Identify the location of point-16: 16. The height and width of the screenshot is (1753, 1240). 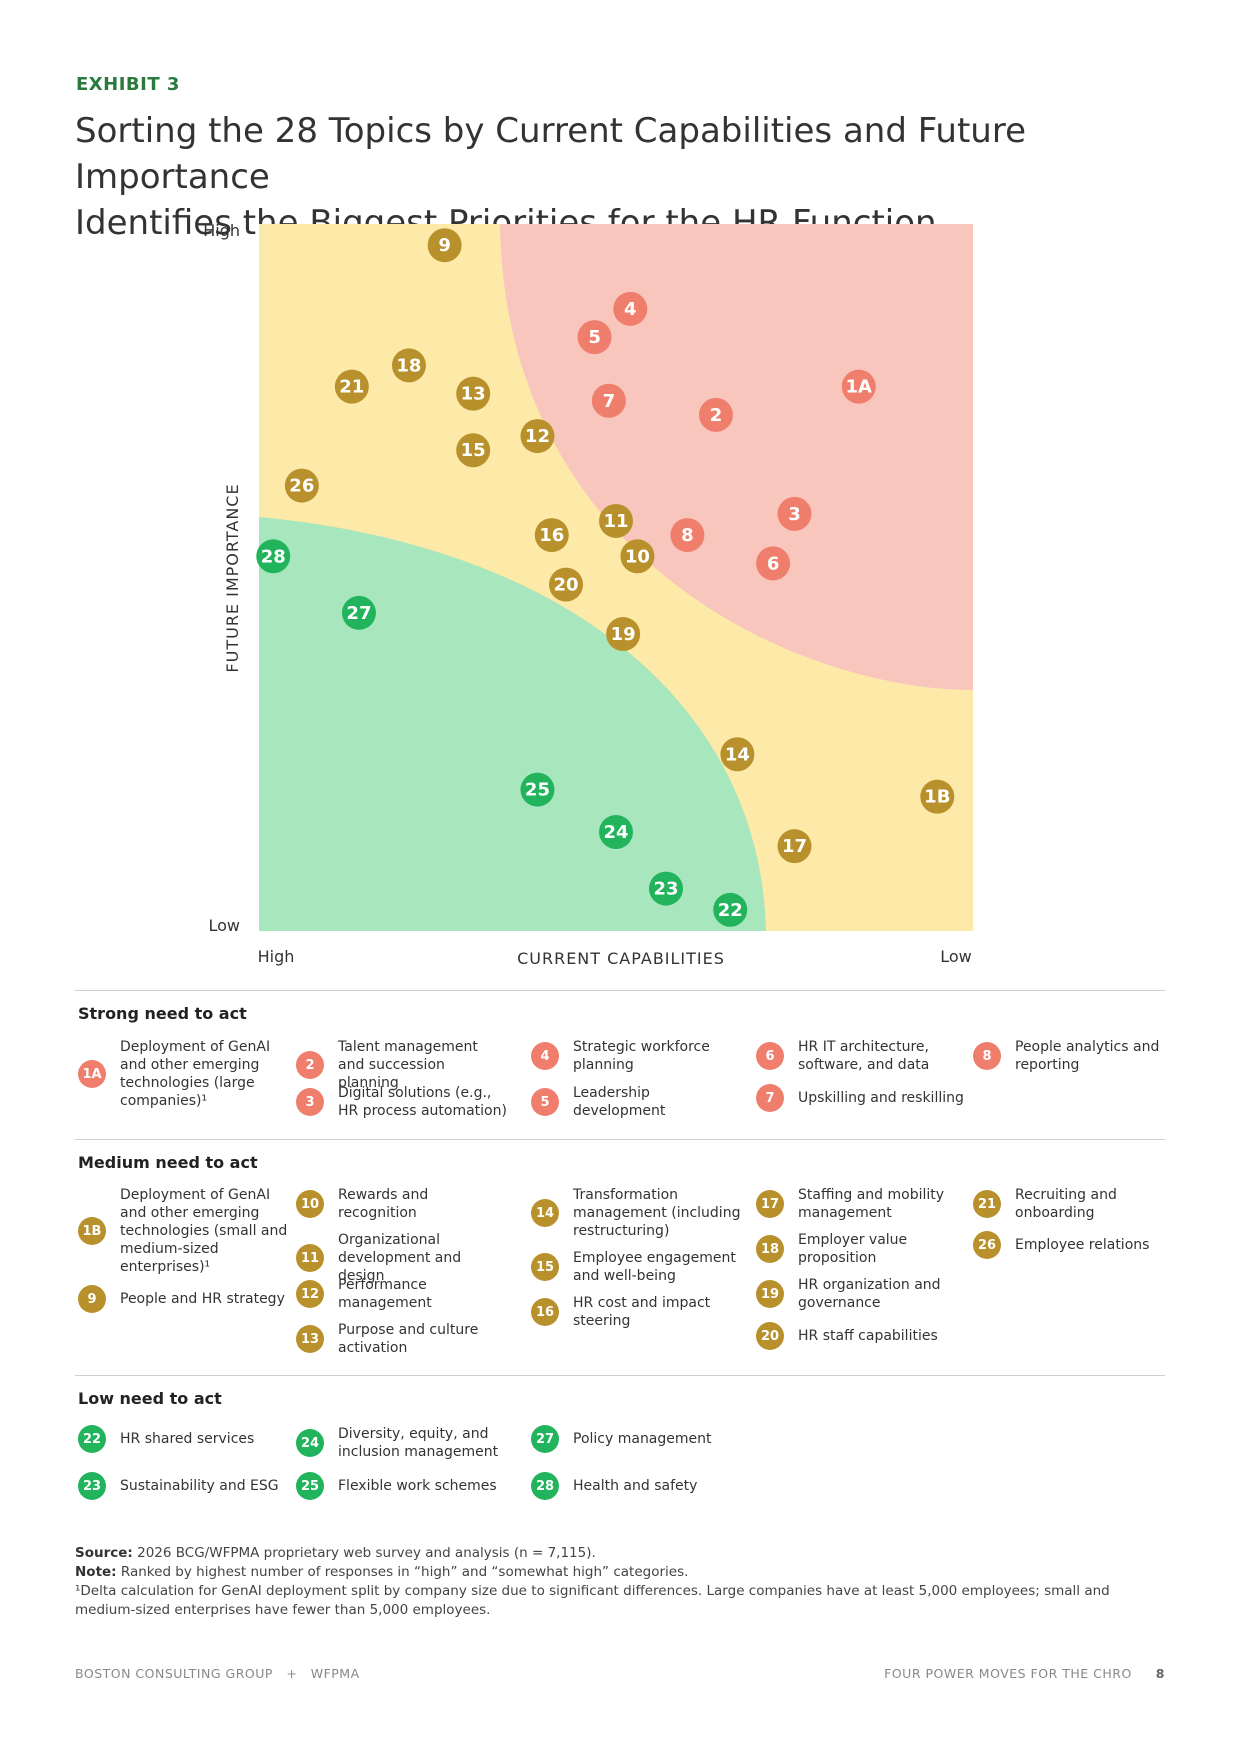
(551, 535).